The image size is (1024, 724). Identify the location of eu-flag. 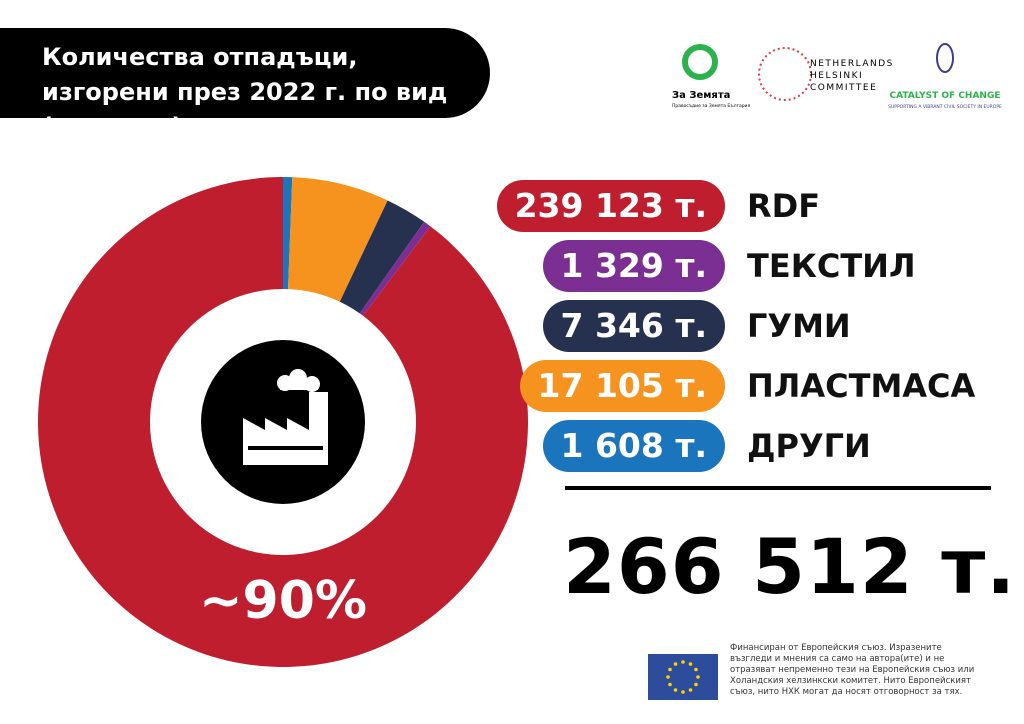
(683, 677).